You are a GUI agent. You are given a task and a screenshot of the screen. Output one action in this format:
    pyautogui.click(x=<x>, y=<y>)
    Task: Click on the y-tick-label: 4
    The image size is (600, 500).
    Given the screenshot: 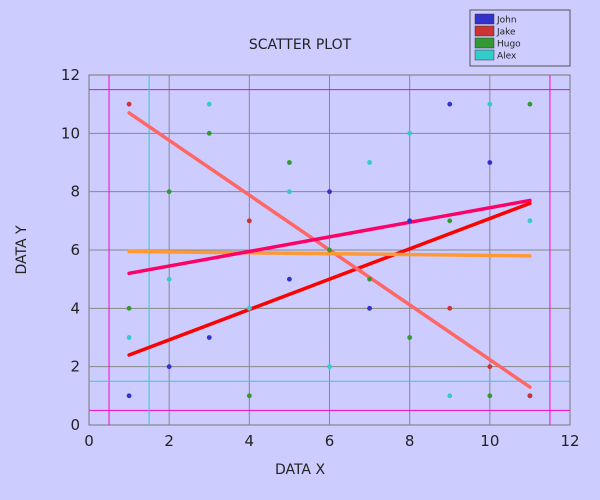 What is the action you would take?
    pyautogui.click(x=75, y=308)
    